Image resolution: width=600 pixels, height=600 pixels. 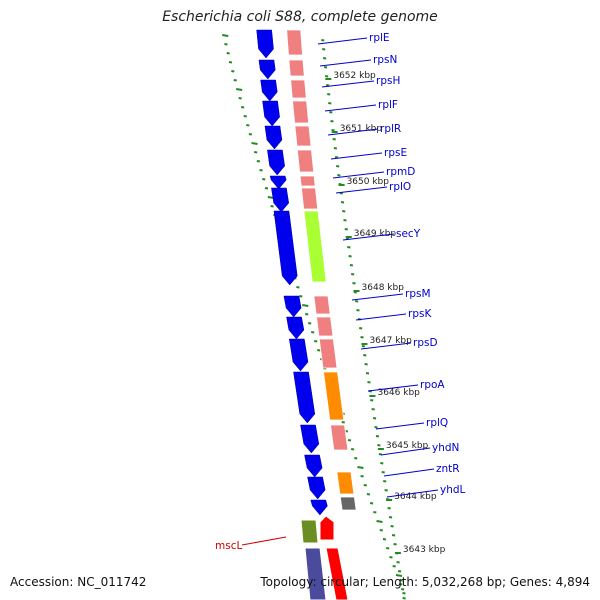 What do you see at coordinates (400, 172) in the screenshot?
I see `gene-label: rpmD` at bounding box center [400, 172].